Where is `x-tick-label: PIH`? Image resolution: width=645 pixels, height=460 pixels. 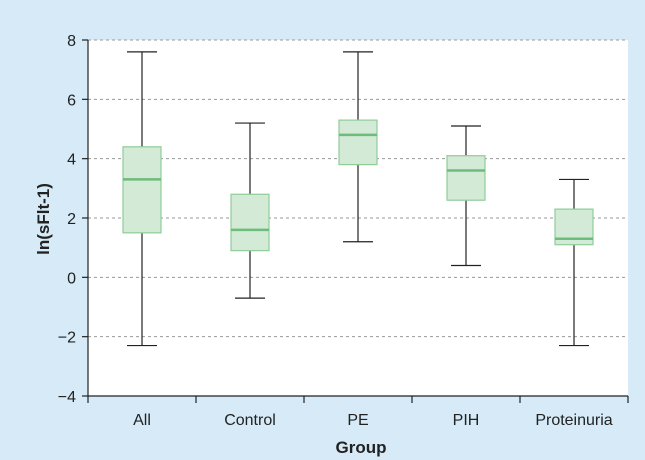
x-tick-label: PIH is located at coordinates (466, 420).